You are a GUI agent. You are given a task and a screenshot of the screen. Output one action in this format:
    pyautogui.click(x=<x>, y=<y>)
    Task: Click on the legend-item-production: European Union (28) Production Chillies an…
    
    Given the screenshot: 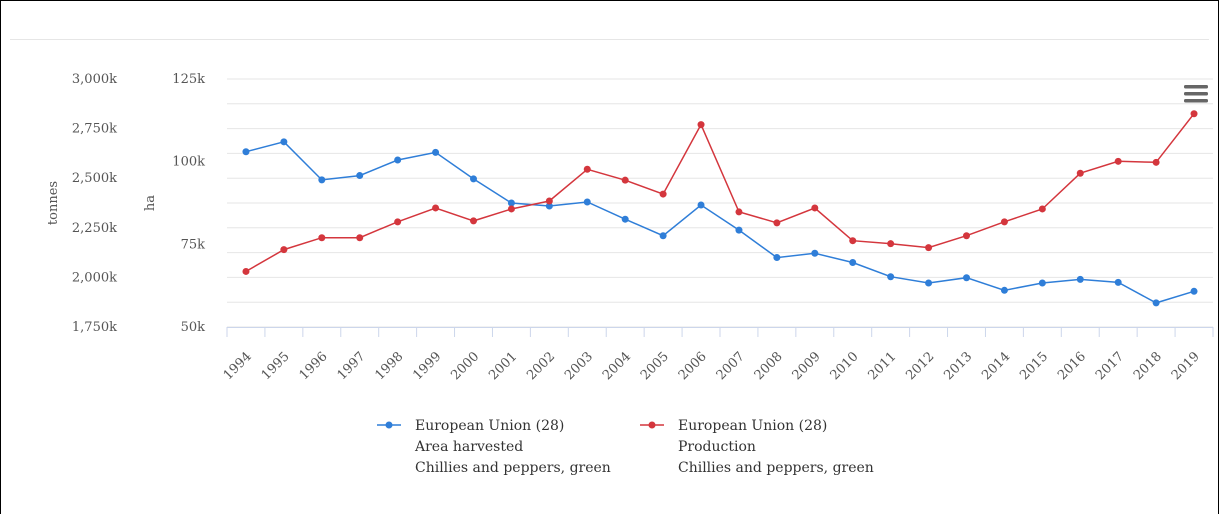 What is the action you would take?
    pyautogui.click(x=757, y=447)
    